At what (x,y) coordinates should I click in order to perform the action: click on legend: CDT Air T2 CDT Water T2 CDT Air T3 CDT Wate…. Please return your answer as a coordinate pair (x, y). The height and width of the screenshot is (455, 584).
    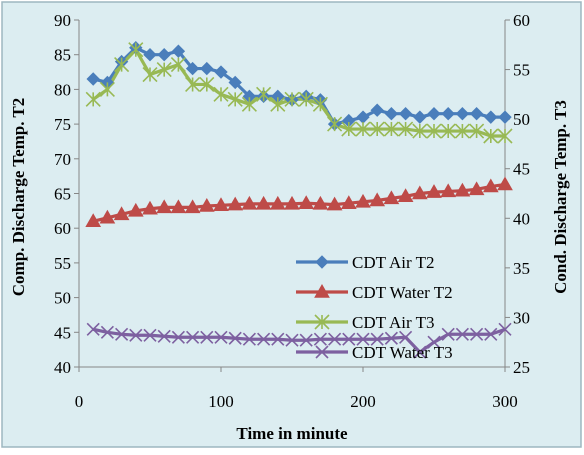
    Looking at the image, I should click on (374, 307).